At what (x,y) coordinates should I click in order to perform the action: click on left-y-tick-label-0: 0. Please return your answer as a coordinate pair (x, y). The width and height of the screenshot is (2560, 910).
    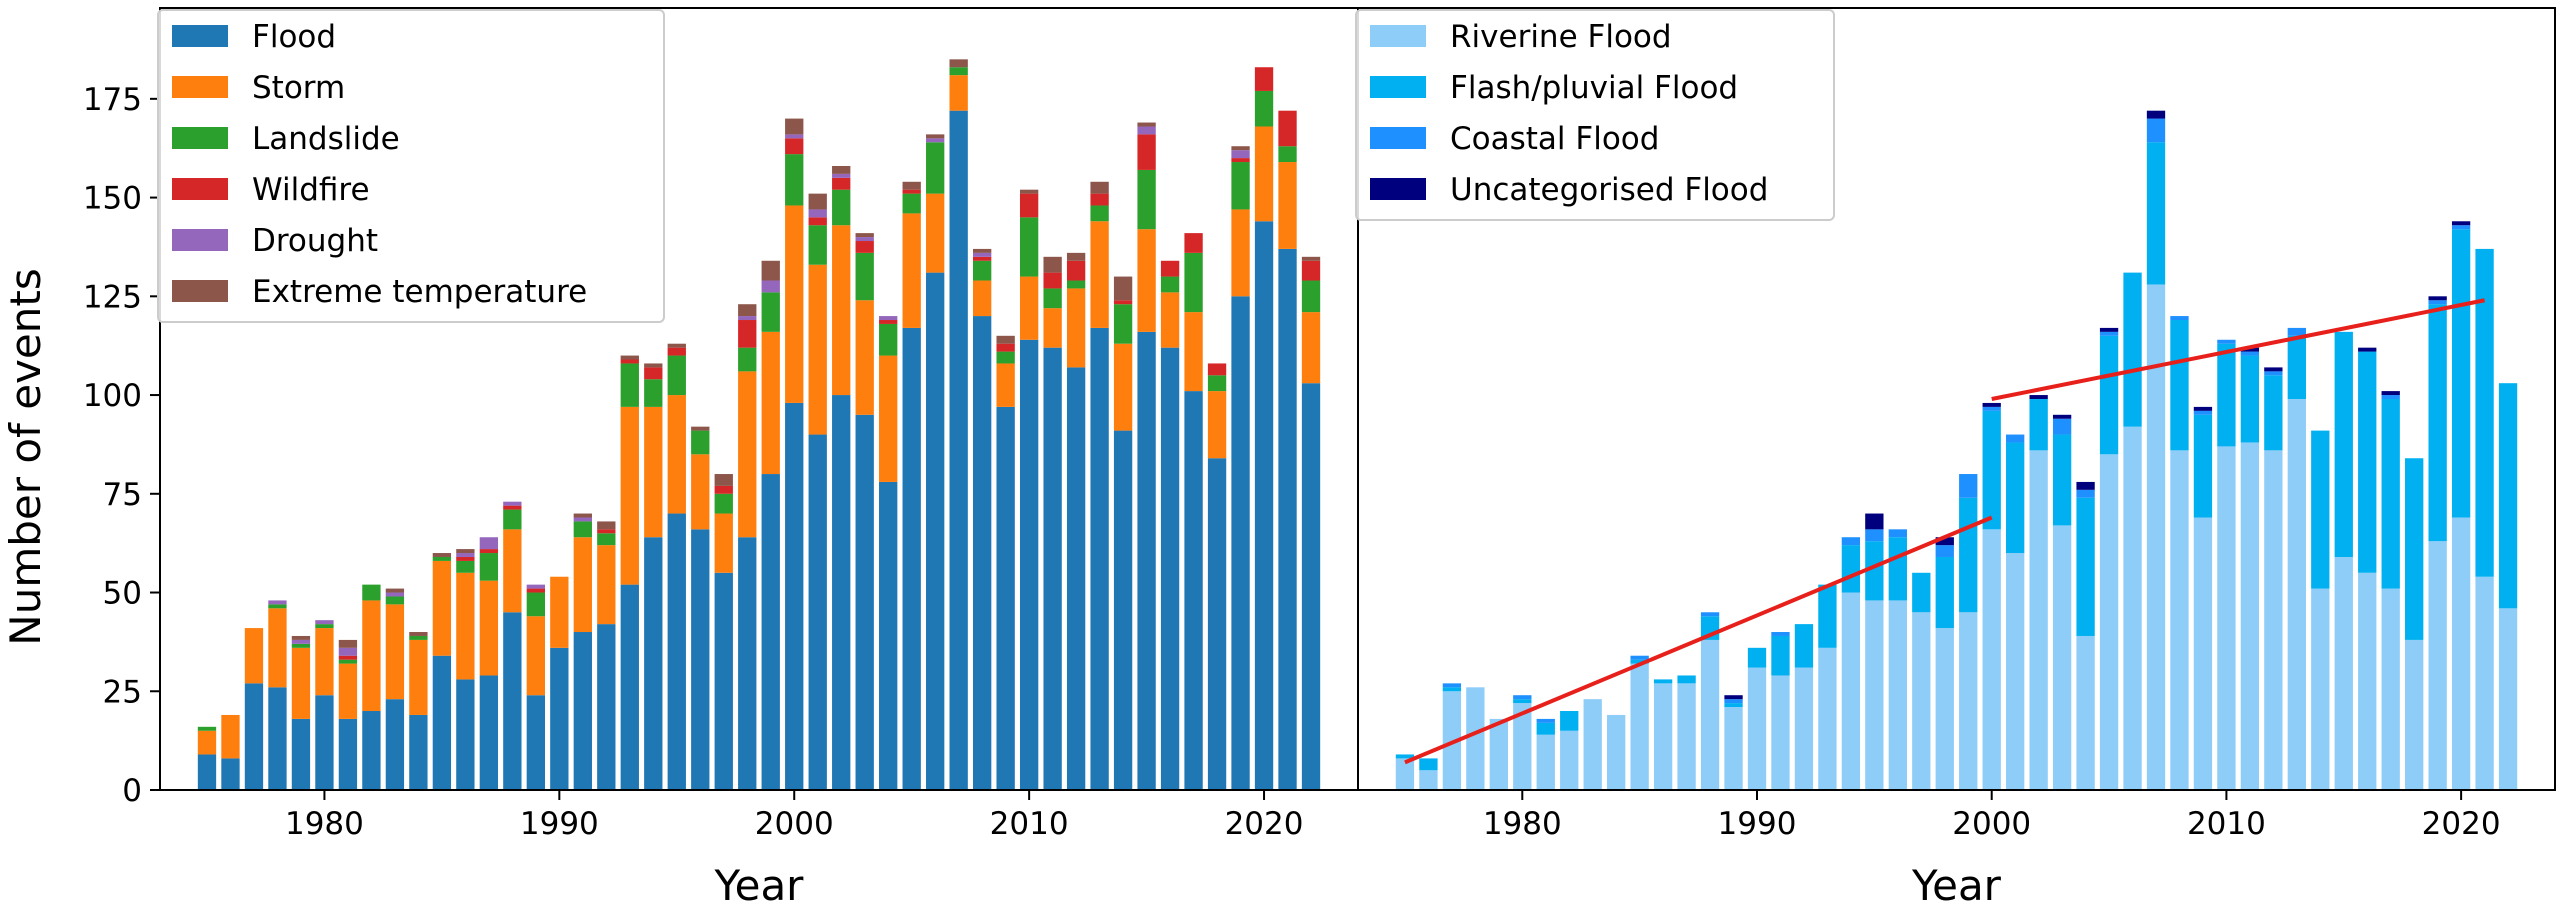
    Looking at the image, I should click on (132, 791).